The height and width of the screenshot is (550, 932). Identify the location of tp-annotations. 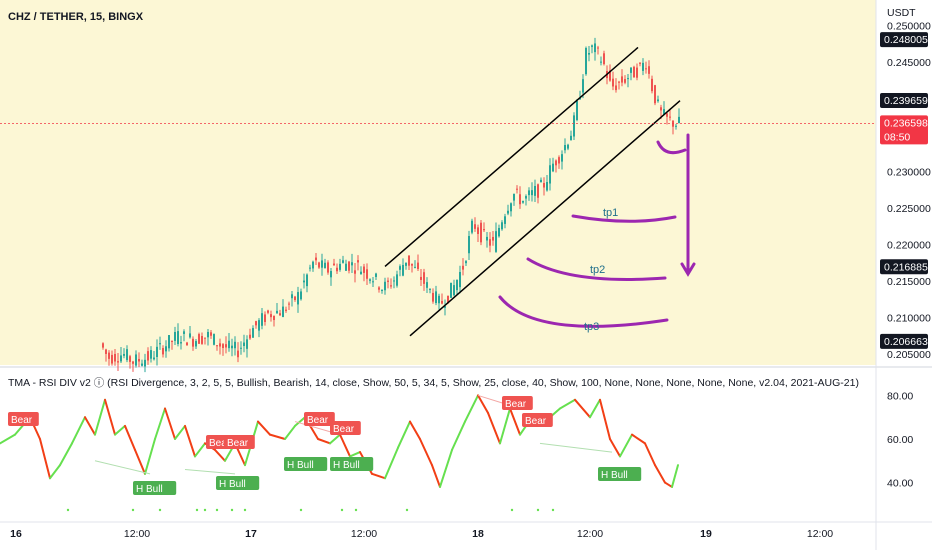
(597, 230).